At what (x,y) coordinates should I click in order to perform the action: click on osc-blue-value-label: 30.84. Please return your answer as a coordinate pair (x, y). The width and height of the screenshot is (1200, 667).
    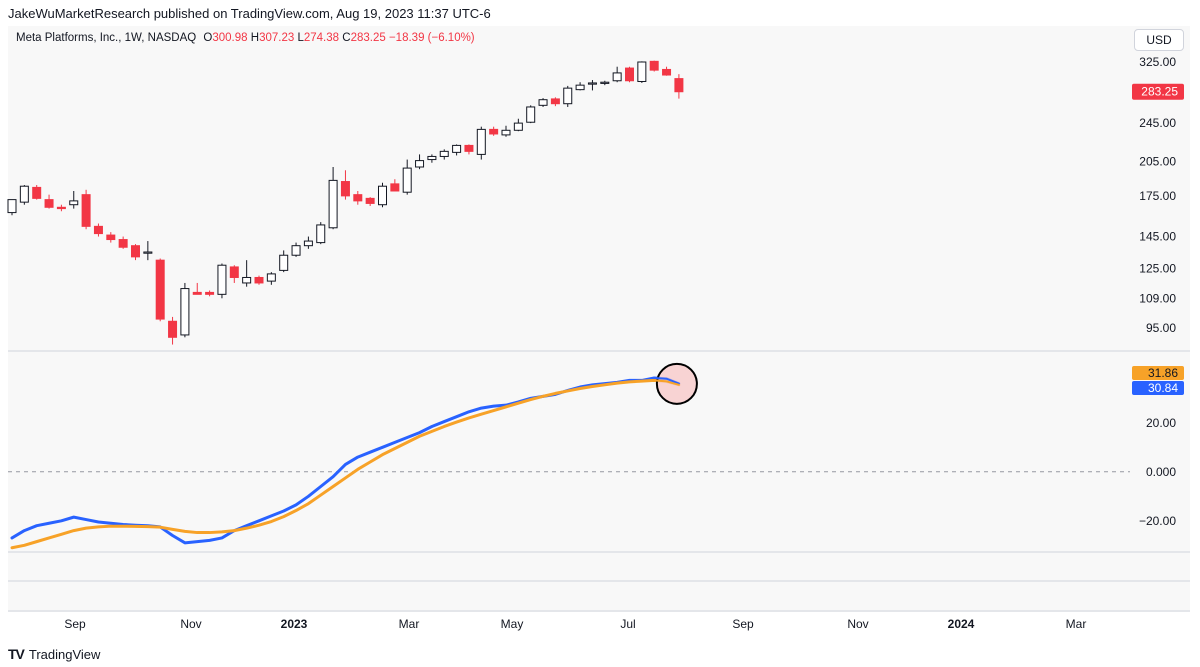
    Looking at the image, I should click on (1163, 388).